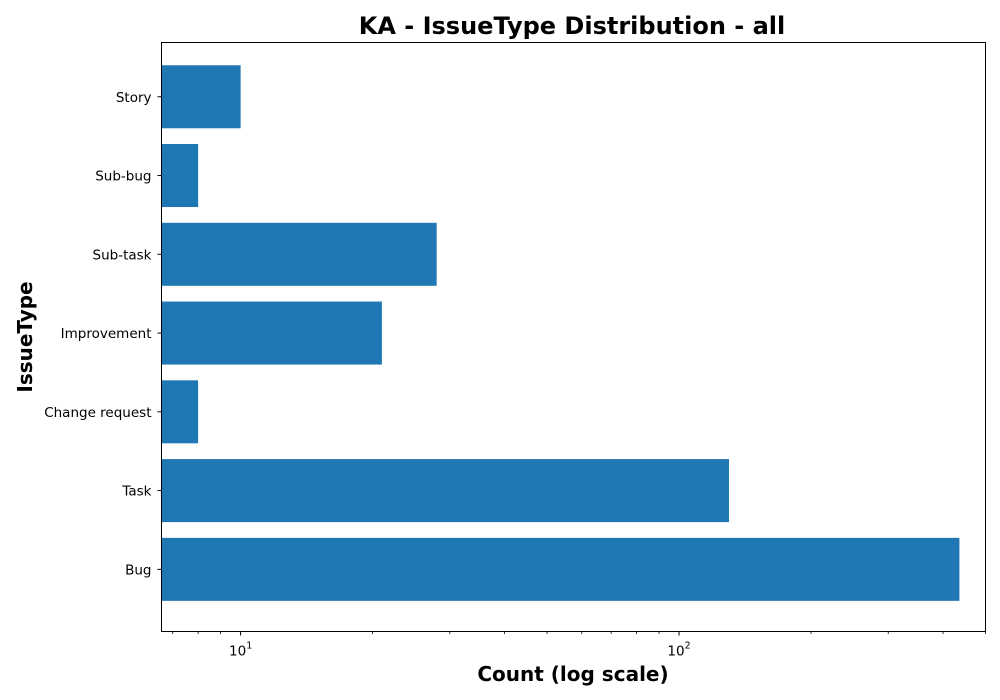 Image resolution: width=1000 pixels, height=700 pixels. What do you see at coordinates (678, 650) in the screenshot?
I see `x-tick-label: 10²` at bounding box center [678, 650].